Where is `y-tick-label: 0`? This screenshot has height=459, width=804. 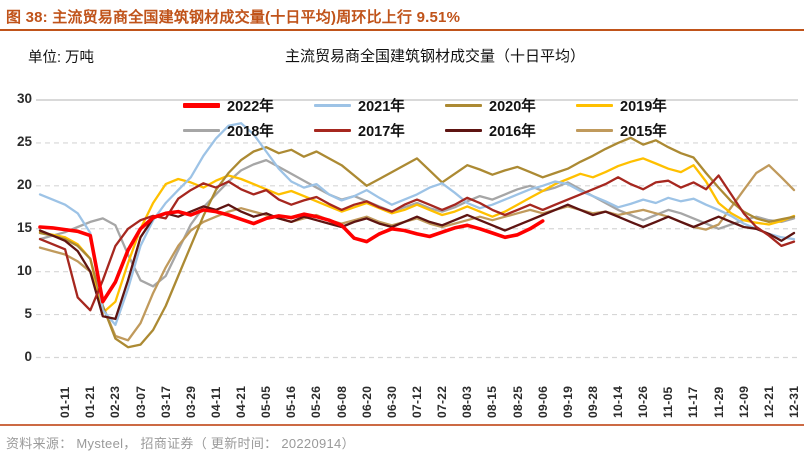
y-tick-label: 0 is located at coordinates (28, 356).